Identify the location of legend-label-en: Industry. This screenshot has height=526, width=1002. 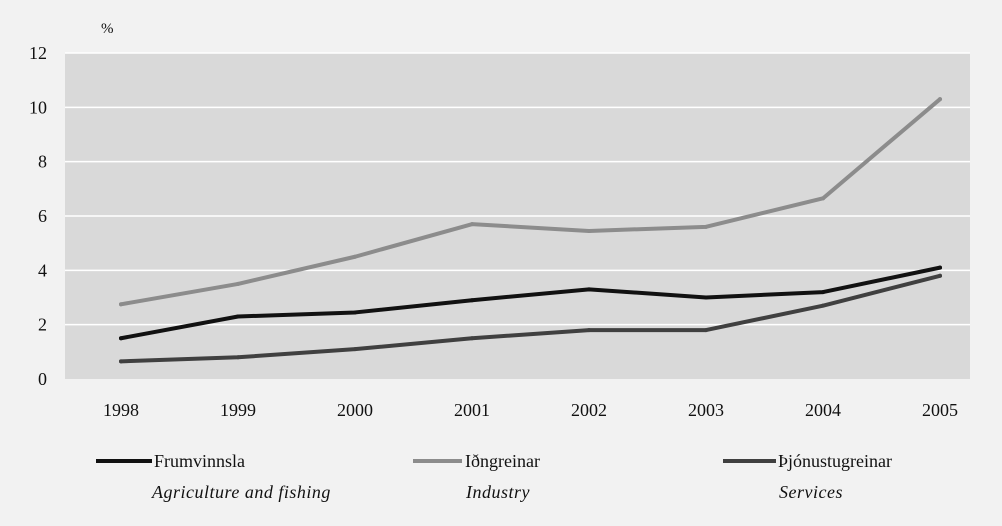
(497, 492).